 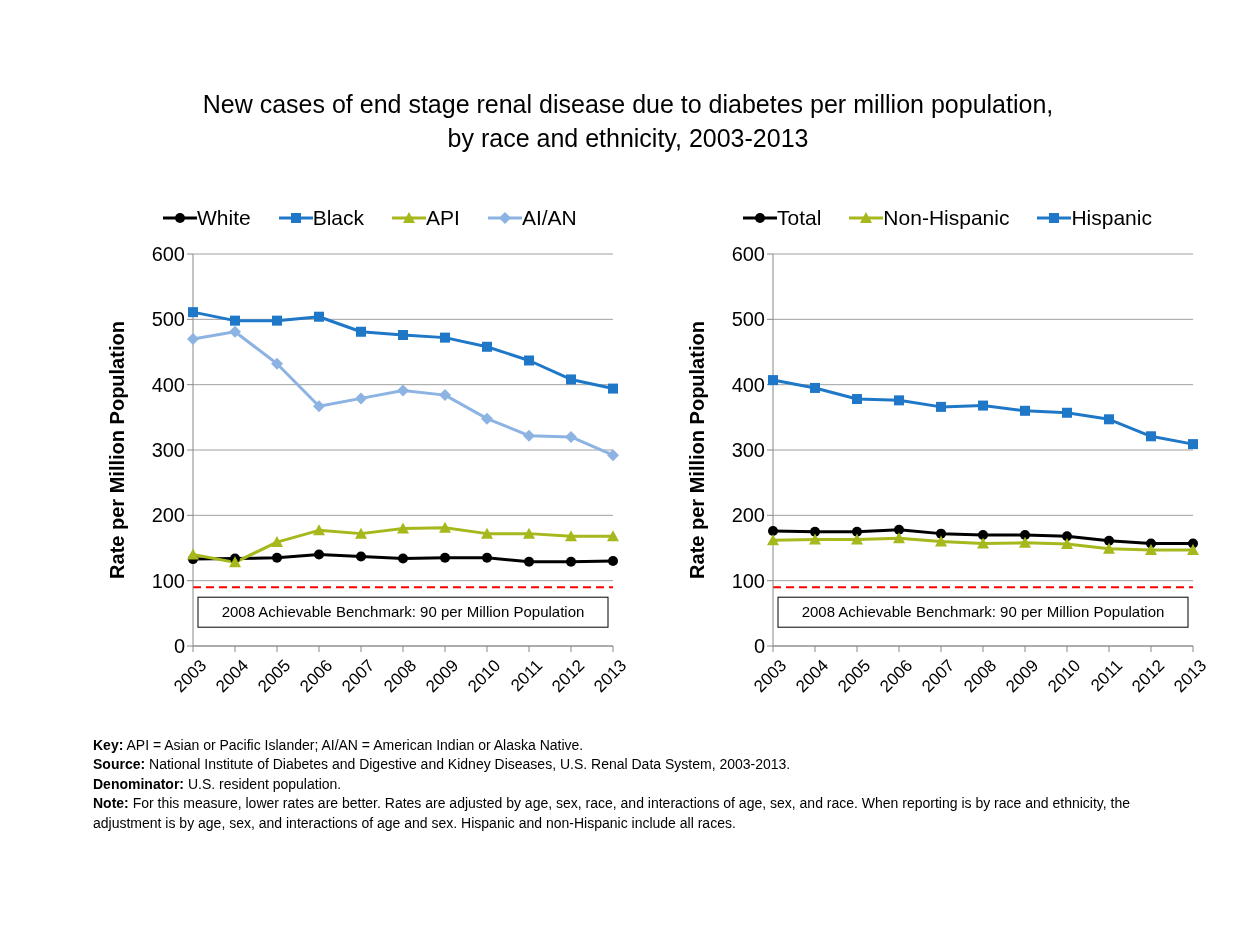 I want to click on legend-label: Hispanic, so click(x=1111, y=217).